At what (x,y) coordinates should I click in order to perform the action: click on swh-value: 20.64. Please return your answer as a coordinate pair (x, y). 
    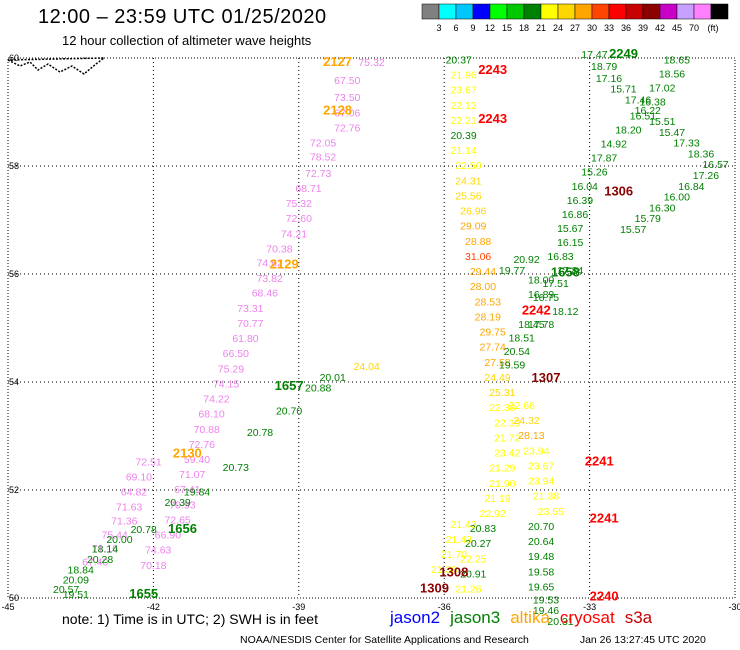
    Looking at the image, I should click on (541, 542).